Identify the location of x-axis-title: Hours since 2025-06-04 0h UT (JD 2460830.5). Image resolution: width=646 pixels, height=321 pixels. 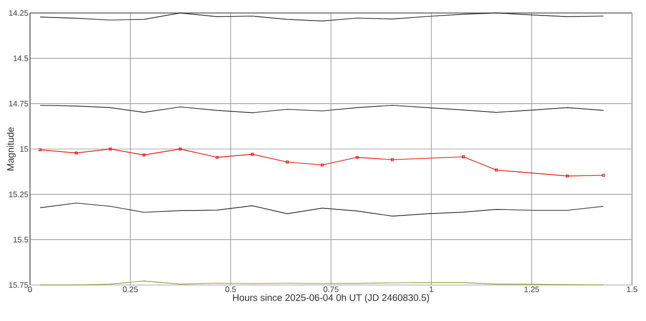
(331, 298).